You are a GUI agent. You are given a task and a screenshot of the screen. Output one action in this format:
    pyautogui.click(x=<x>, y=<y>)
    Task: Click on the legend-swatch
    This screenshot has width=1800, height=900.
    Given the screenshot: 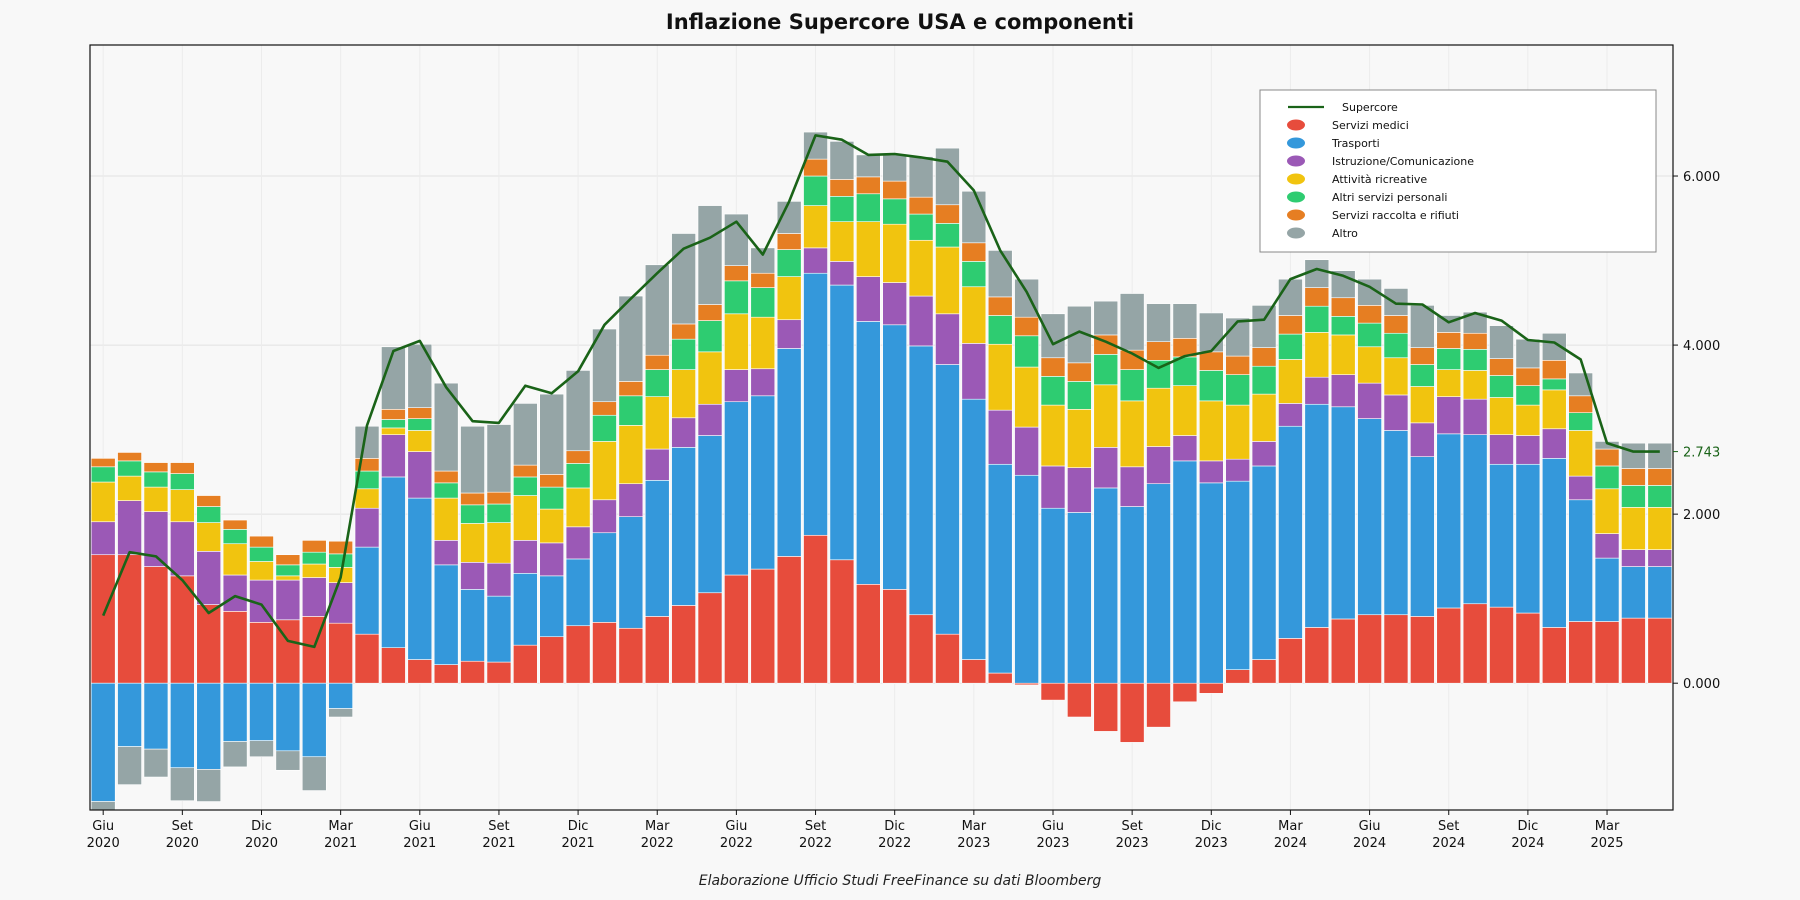 What is the action you would take?
    pyautogui.click(x=1296, y=125)
    